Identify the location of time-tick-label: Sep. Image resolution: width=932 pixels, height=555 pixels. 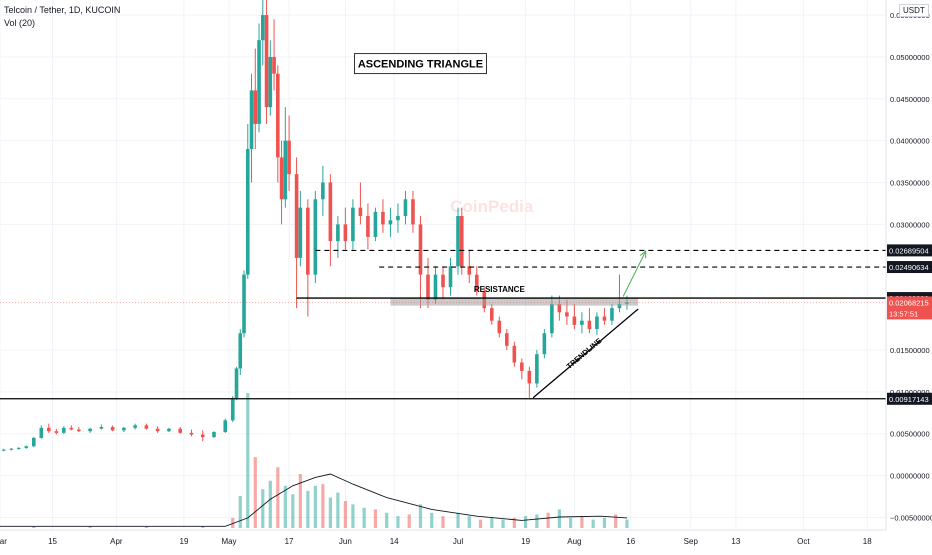
(691, 541).